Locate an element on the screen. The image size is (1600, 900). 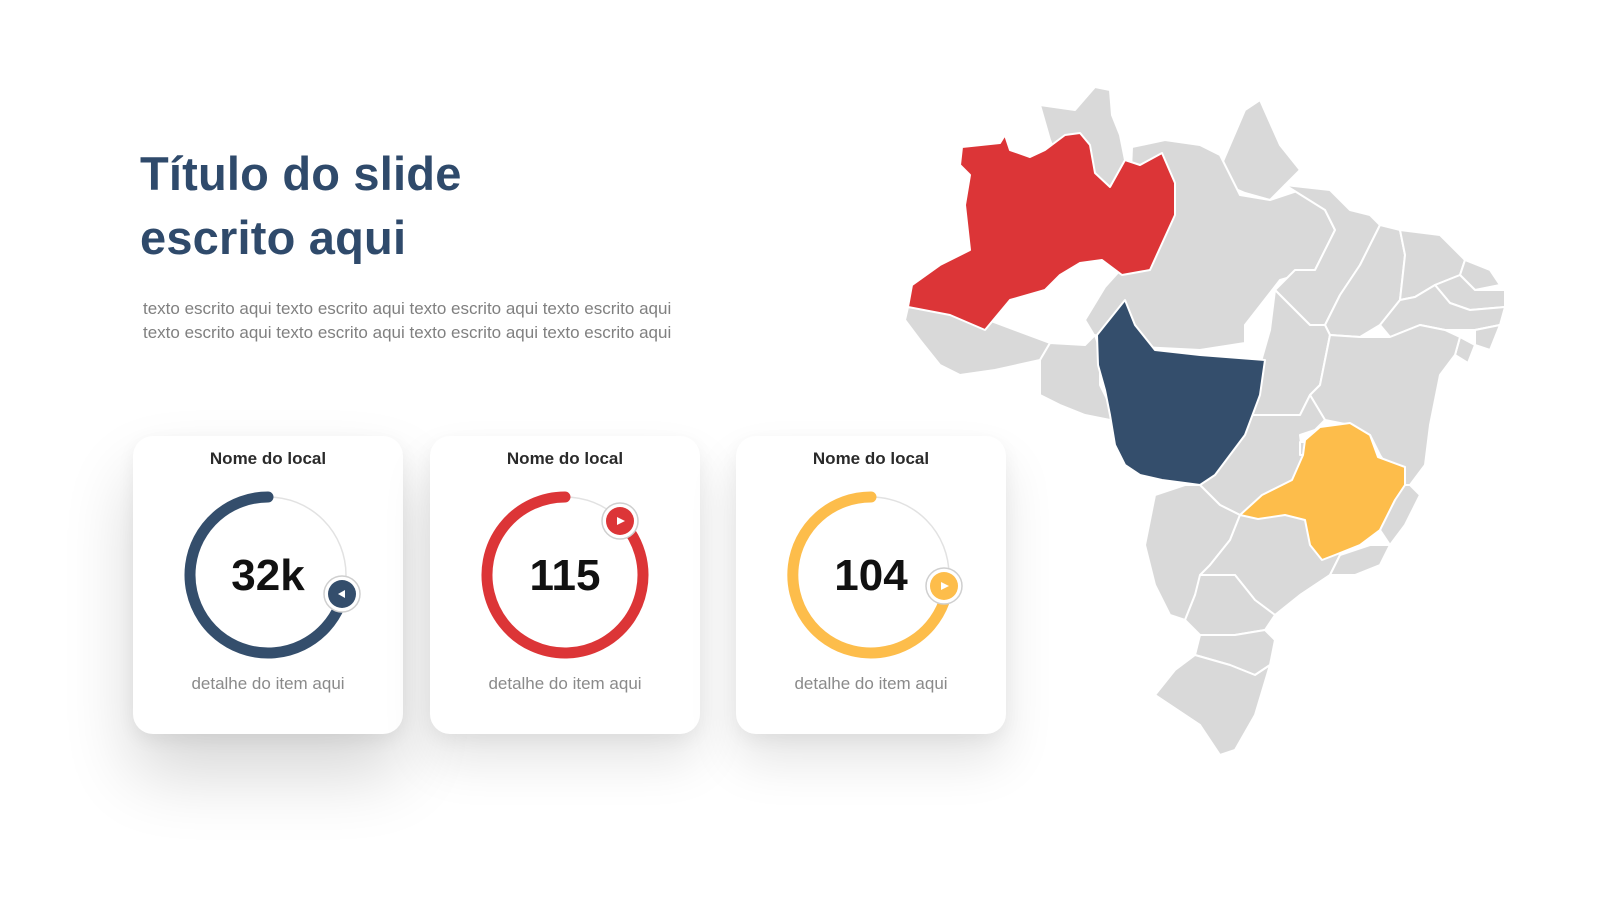
slide-title-line-2: escrito aqui is located at coordinates (273, 237).